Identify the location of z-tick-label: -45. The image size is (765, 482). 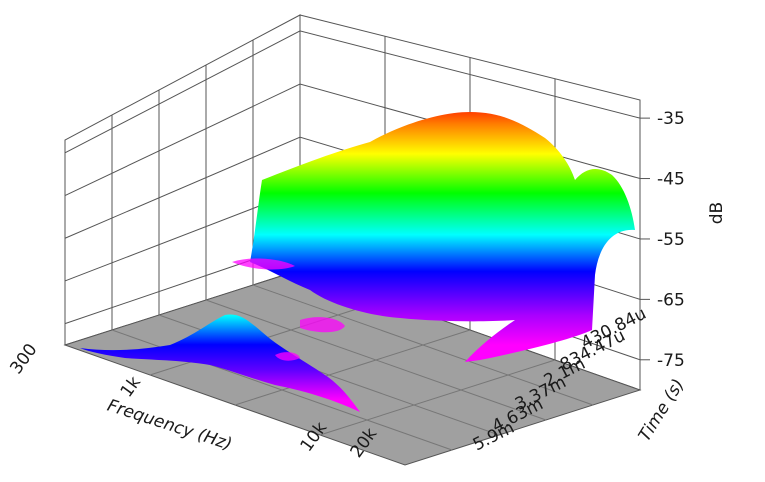
(671, 180).